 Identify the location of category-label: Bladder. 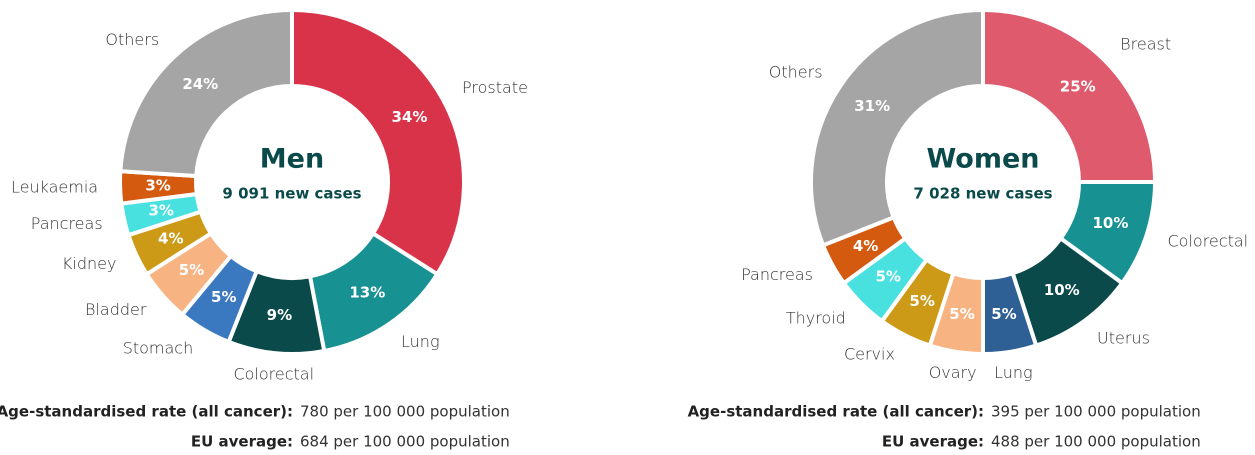
(116, 309).